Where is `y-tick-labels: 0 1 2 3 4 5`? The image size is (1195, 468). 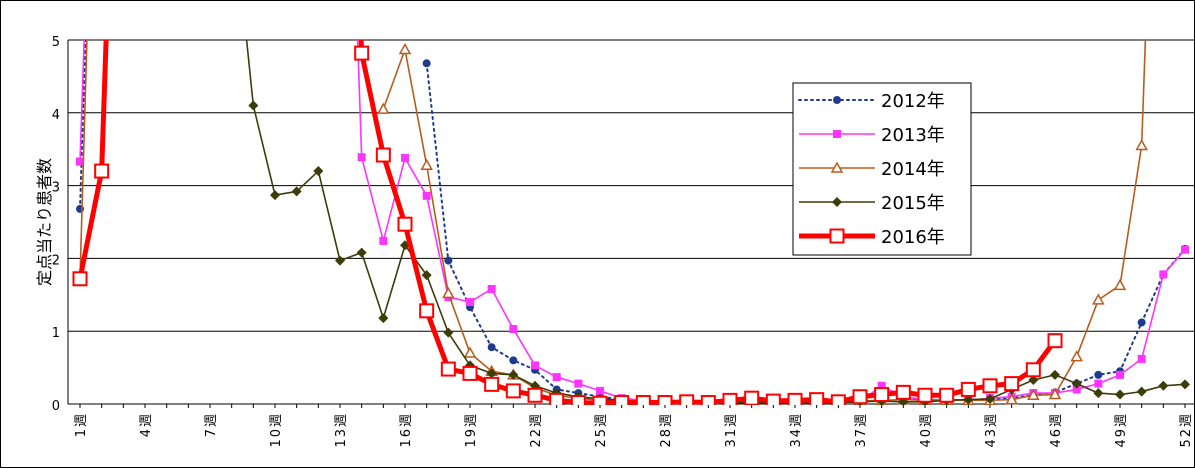
y-tick-labels: 0 1 2 3 4 5 is located at coordinates (56, 224).